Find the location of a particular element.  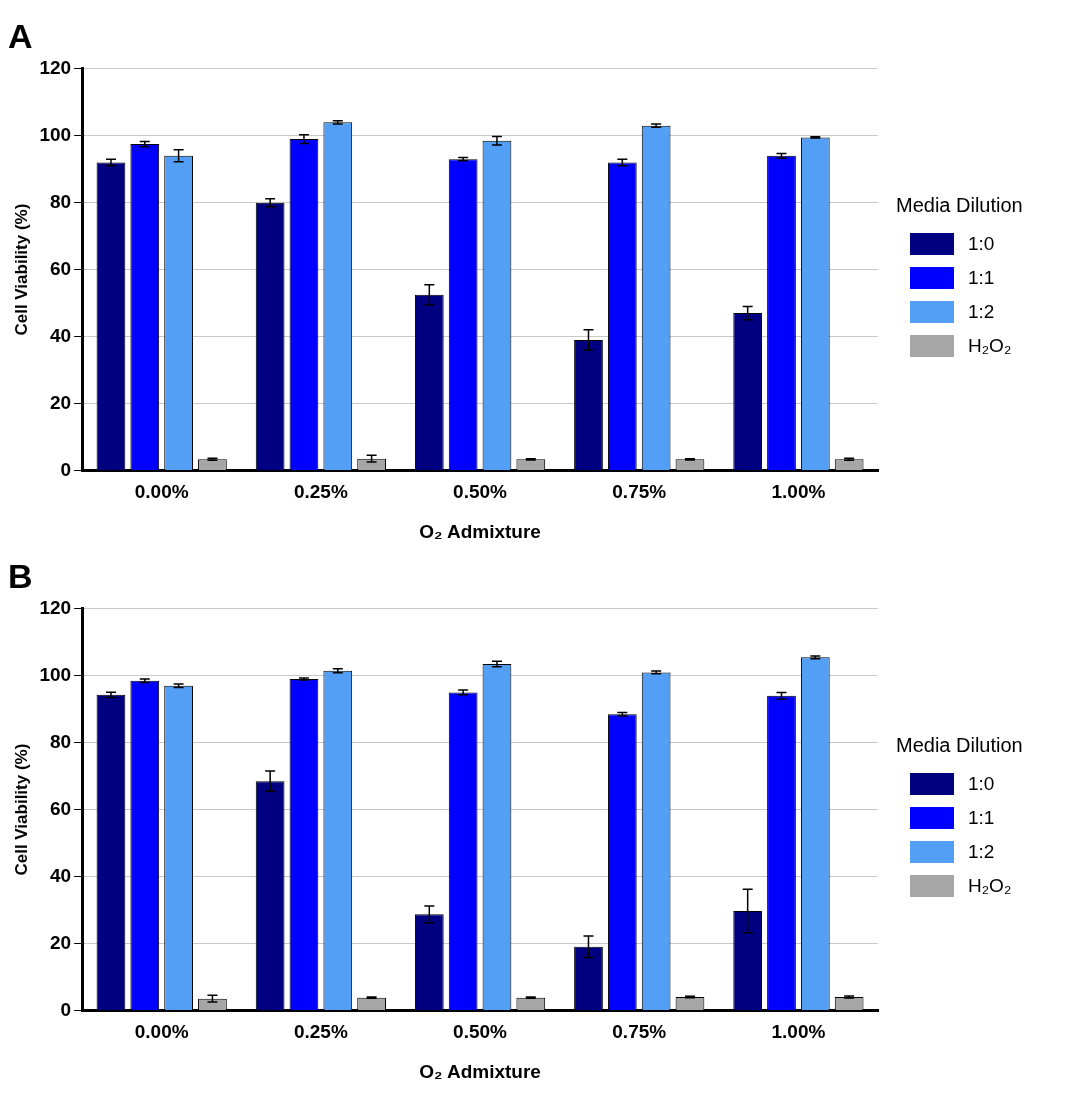

chart-title: B is located at coordinates (20, 575).